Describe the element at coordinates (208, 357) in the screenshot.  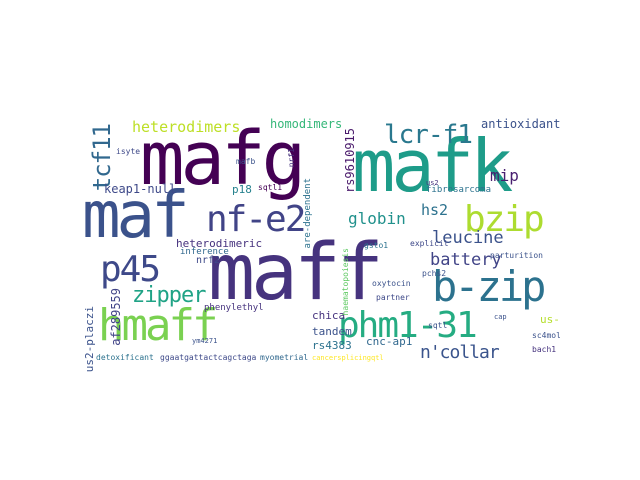
I see `word-ggaatgattactcagctaga: ggaatgattactcagctaga` at that location.